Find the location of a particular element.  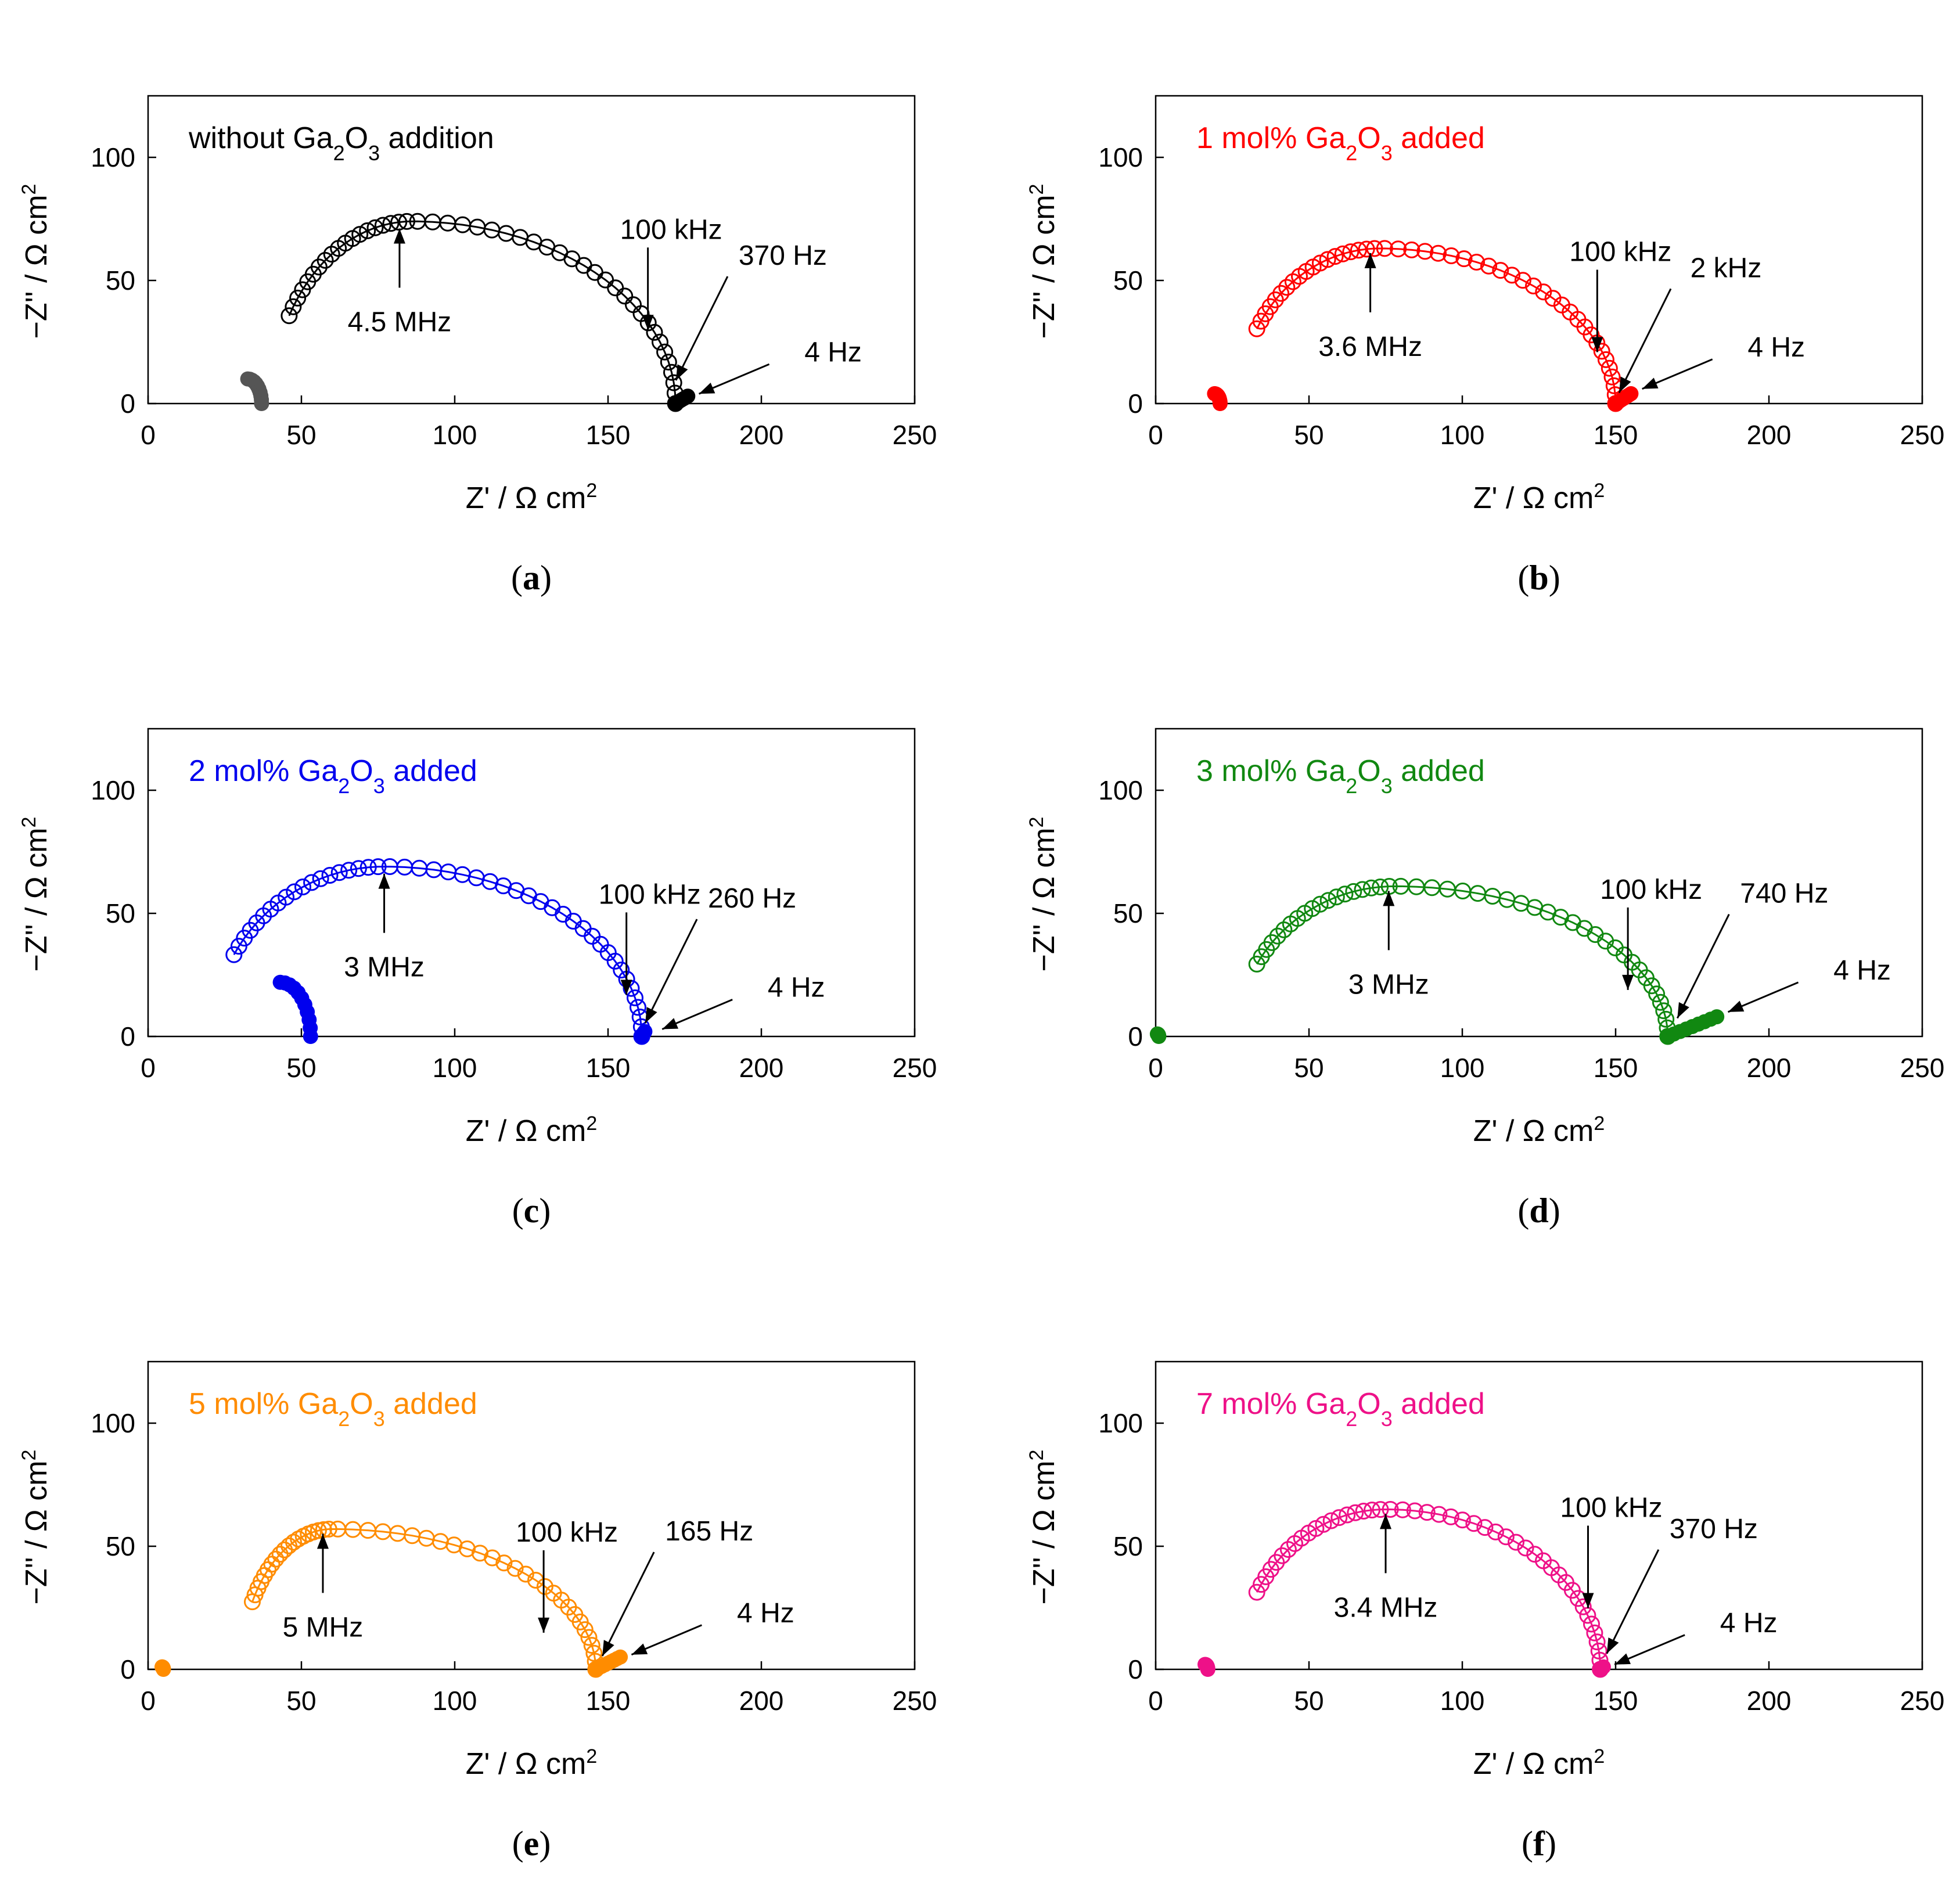

annotation-label: 740 Hz is located at coordinates (1784, 894).